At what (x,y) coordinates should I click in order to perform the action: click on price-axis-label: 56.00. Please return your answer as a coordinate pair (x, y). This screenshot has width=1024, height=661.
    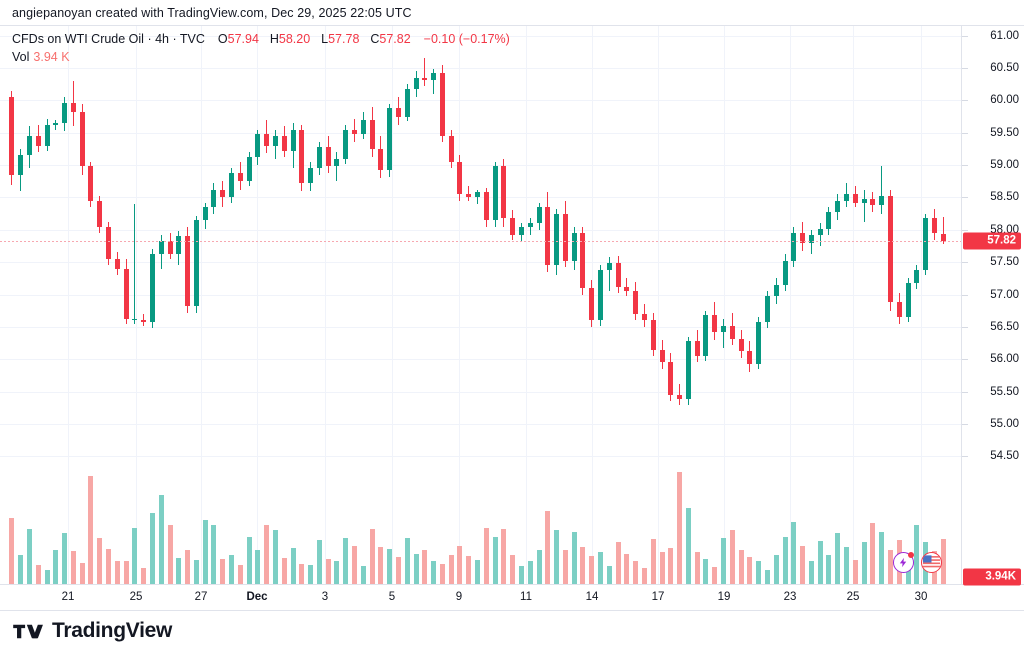
    Looking at the image, I should click on (1004, 359).